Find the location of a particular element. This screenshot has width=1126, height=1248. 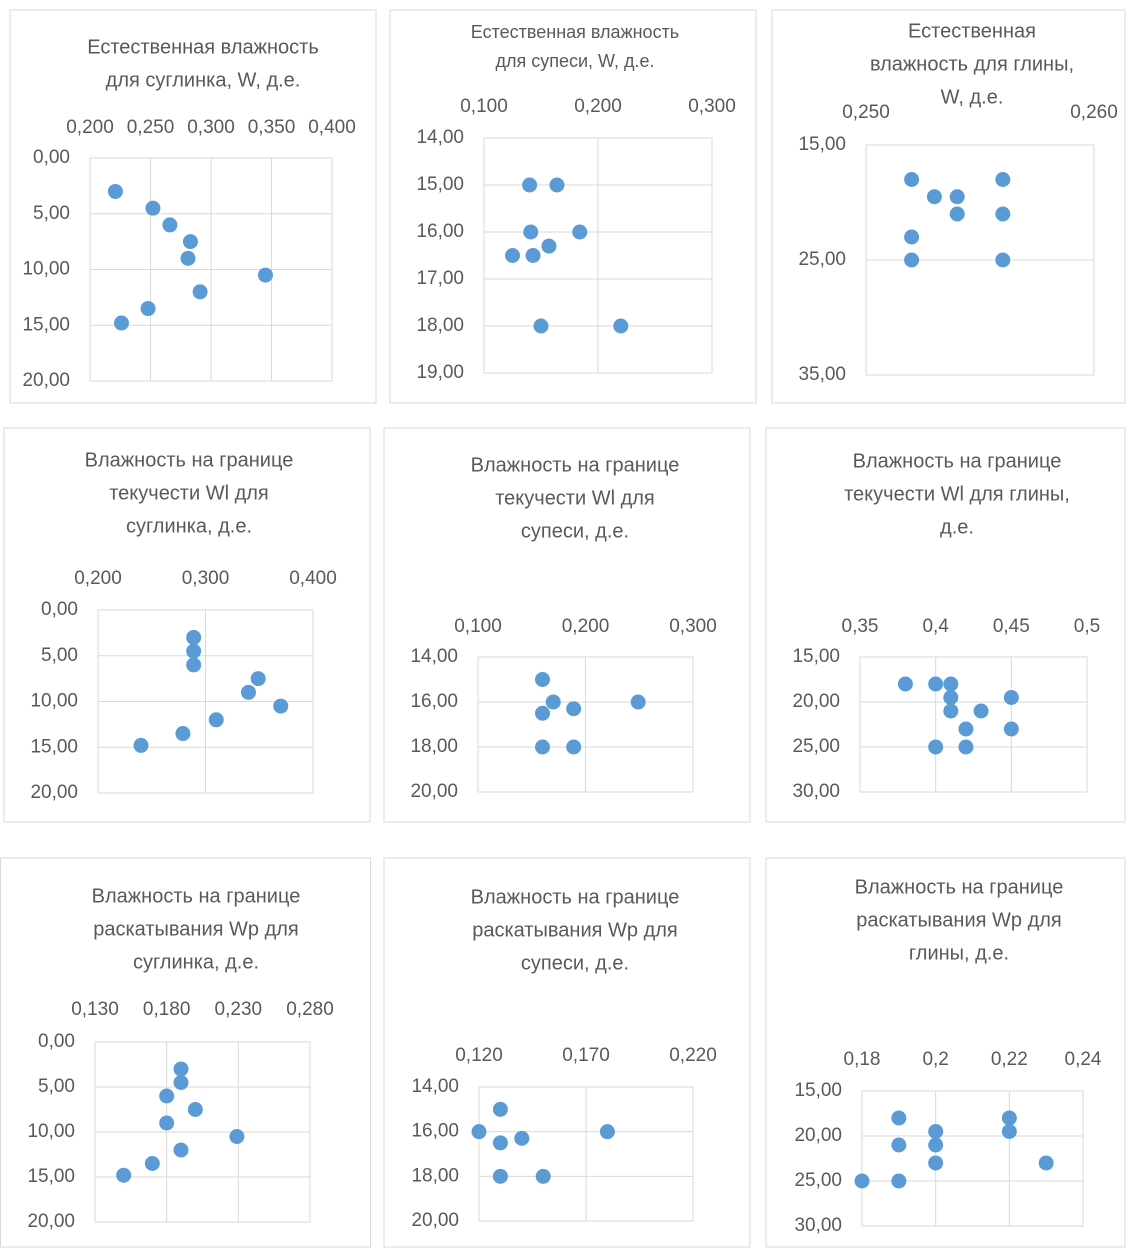

y-tick-label: 5,00 is located at coordinates (51, 213).